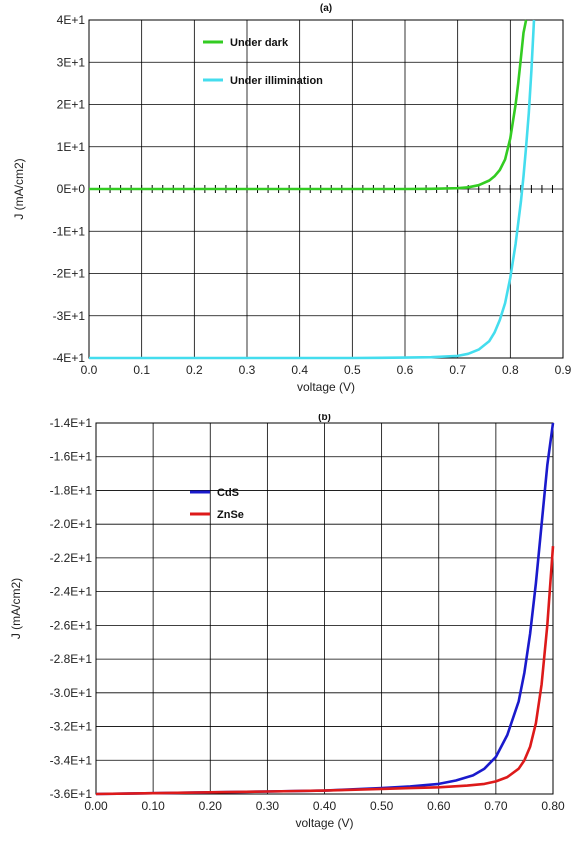 The width and height of the screenshot is (585, 849). Describe the element at coordinates (71, 423) in the screenshot. I see `y-tick-label: -1.4E+1` at that location.